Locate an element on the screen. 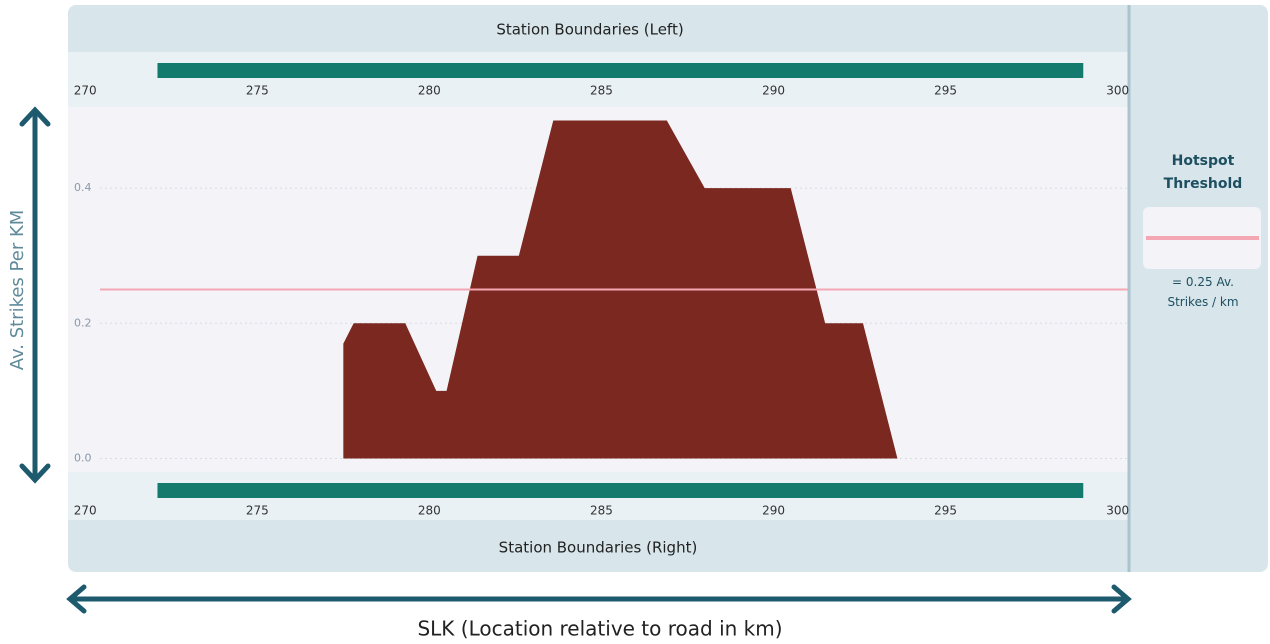 This screenshot has height=644, width=1270. y-tick-label: 0.0 is located at coordinates (83, 457).